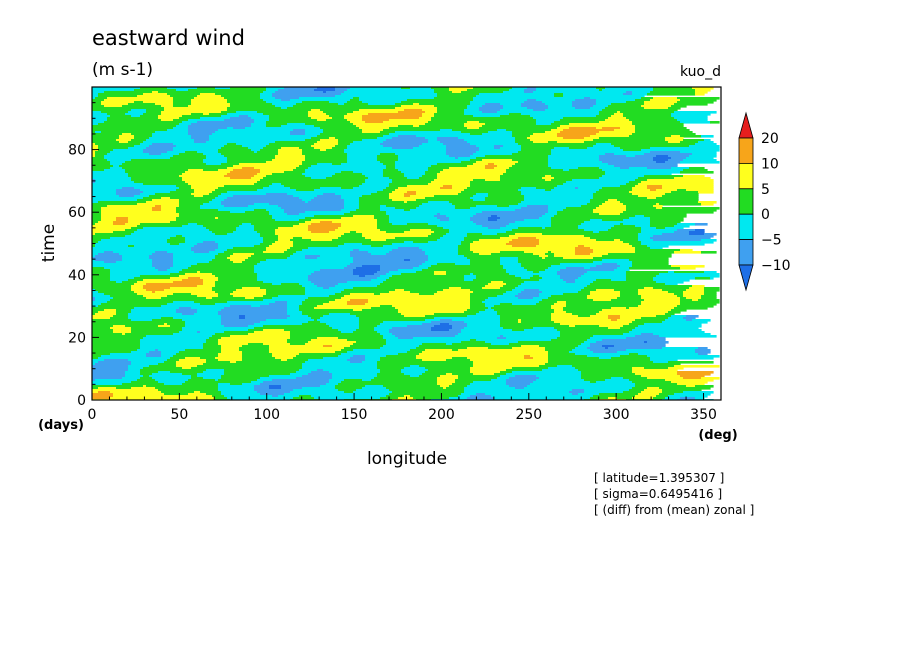 Image resolution: width=904 pixels, height=654 pixels. I want to click on colorbar-segment, so click(746, 252).